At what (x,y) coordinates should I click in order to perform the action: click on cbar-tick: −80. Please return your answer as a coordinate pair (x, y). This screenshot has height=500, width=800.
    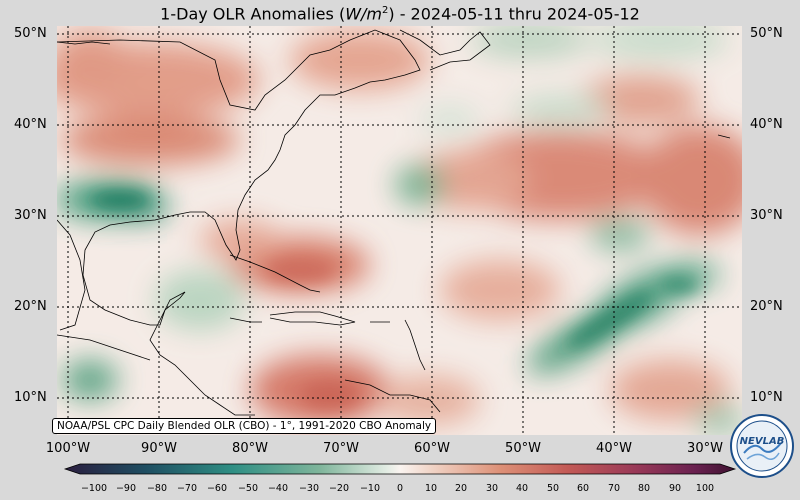
    Looking at the image, I should click on (157, 488).